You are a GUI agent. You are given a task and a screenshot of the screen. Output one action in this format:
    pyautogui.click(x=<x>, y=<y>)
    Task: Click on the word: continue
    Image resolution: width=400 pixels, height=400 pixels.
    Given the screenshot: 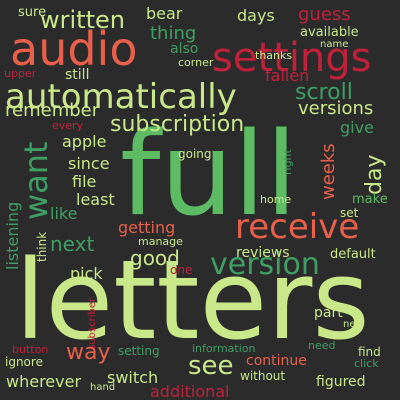 What is the action you would take?
    pyautogui.click(x=276, y=361)
    